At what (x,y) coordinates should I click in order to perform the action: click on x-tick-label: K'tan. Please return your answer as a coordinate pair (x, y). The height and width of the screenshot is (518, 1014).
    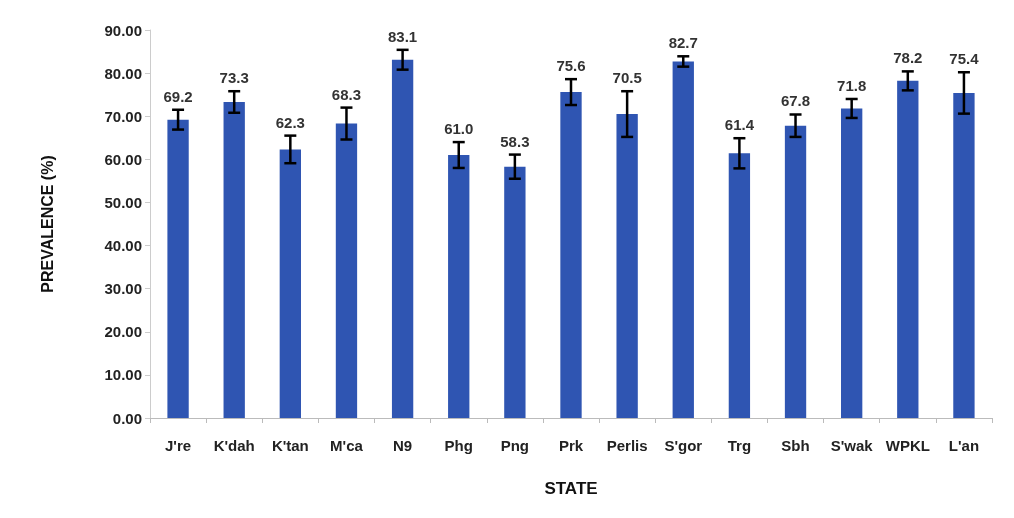
    Looking at the image, I should click on (290, 445).